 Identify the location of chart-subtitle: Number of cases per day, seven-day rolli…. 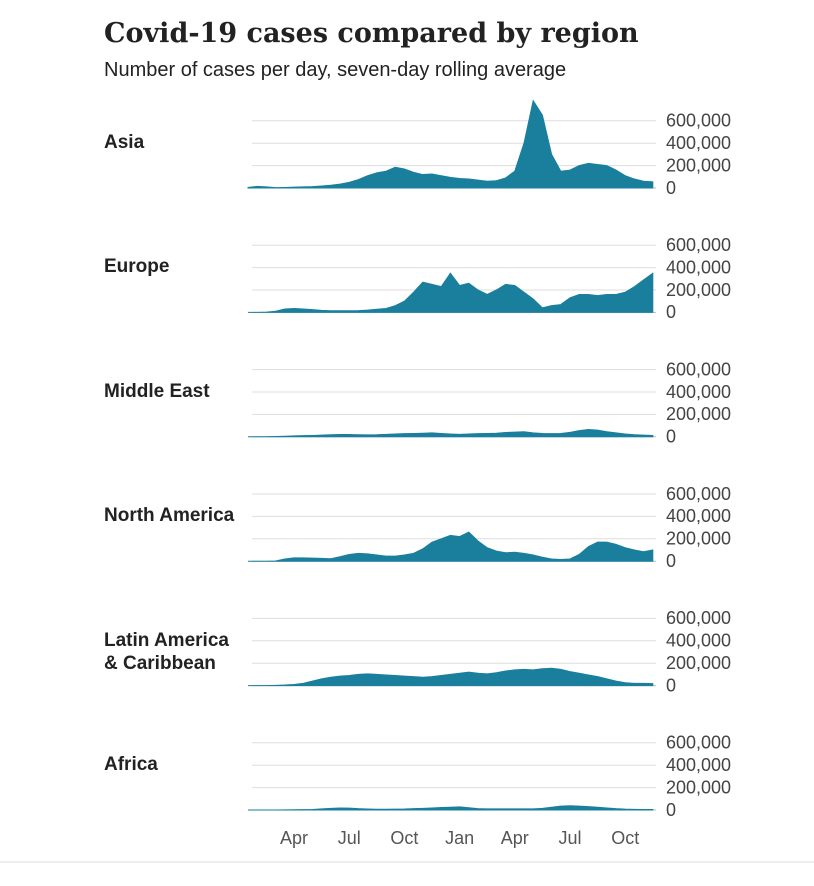
(335, 70).